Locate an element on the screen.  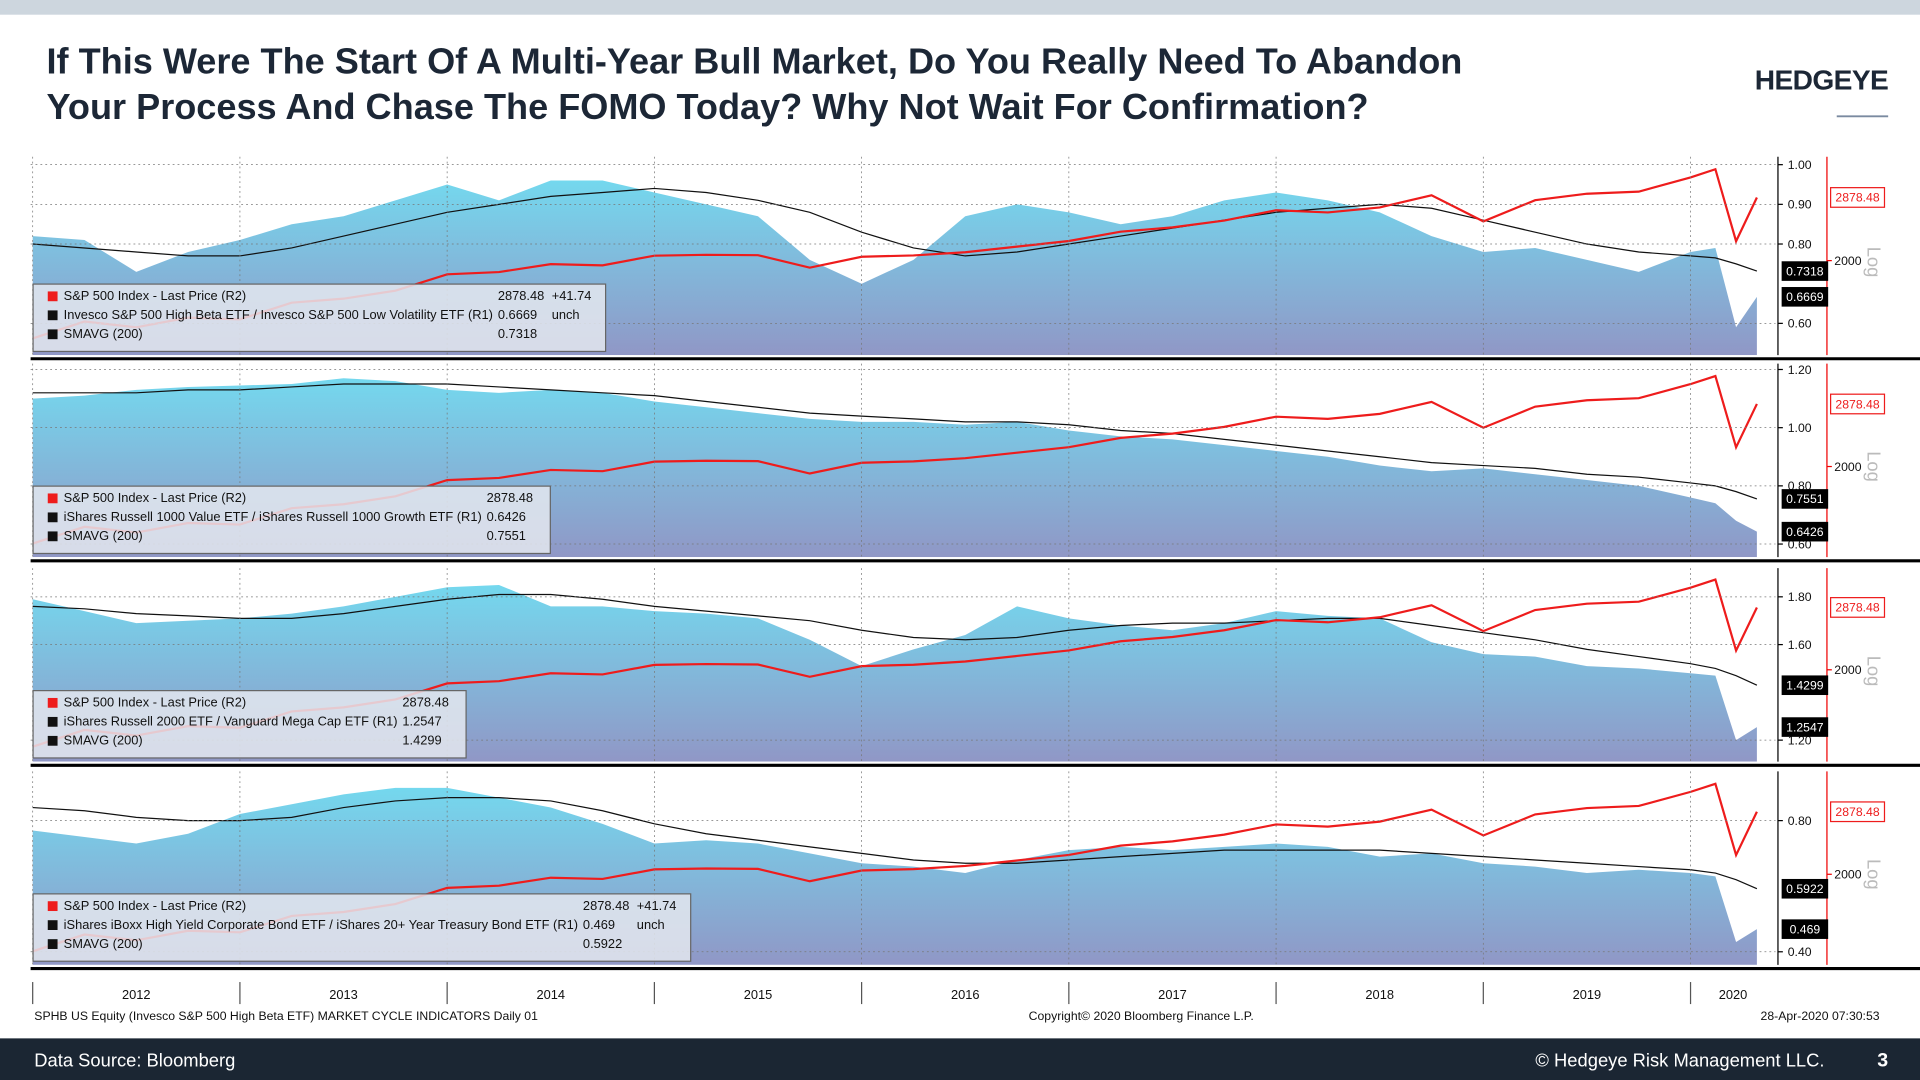
last-value: 0.7318 is located at coordinates (1805, 271).